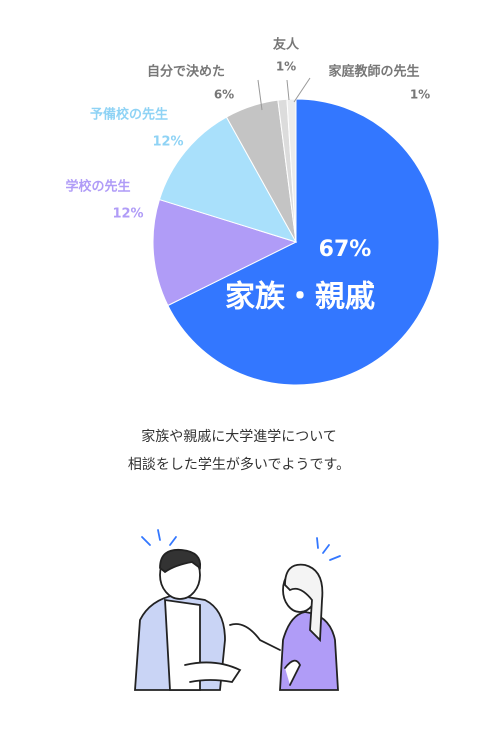 This screenshot has height=735, width=478. What do you see at coordinates (373, 72) in the screenshot?
I see `slice-label: 家庭教師の先生` at bounding box center [373, 72].